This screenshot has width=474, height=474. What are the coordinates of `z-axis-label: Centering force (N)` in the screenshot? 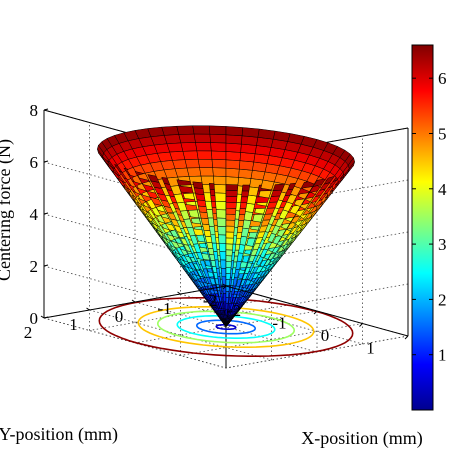 It's located at (7, 210).